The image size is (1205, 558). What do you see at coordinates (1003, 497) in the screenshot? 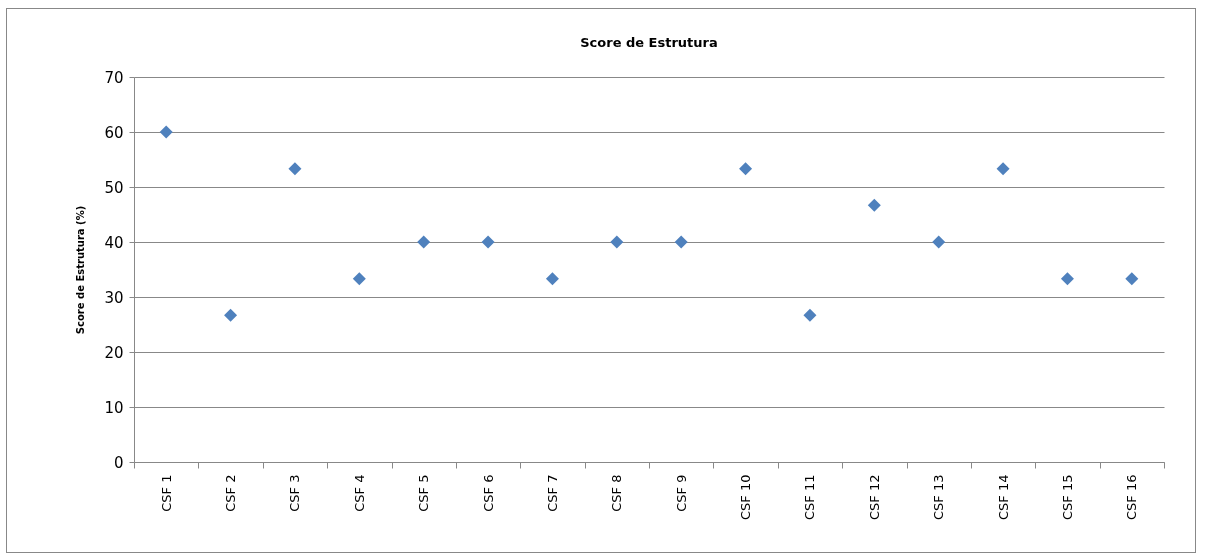
I see `x-tick-label: CSF 14` at bounding box center [1003, 497].